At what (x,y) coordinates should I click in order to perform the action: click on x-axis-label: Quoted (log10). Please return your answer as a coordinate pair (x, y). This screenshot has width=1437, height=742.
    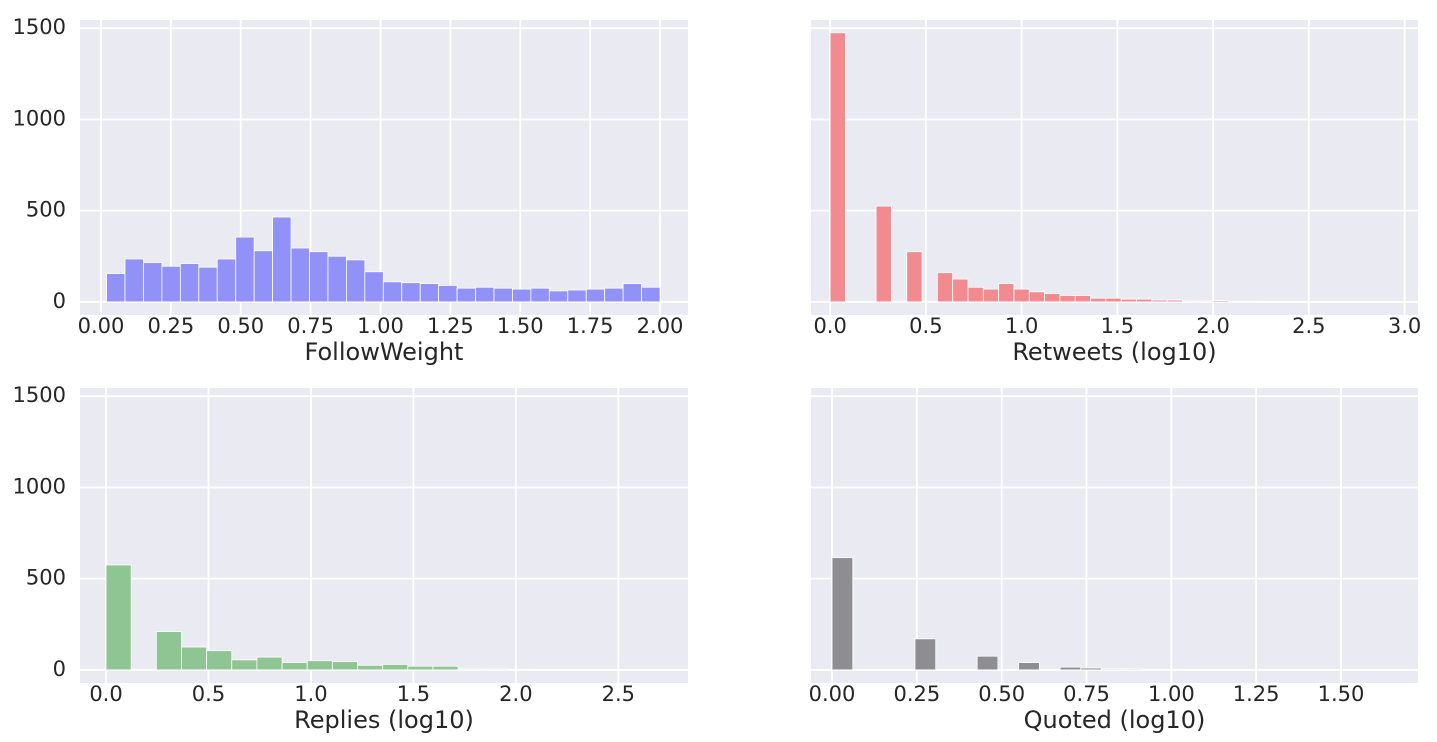
    Looking at the image, I should click on (1115, 720).